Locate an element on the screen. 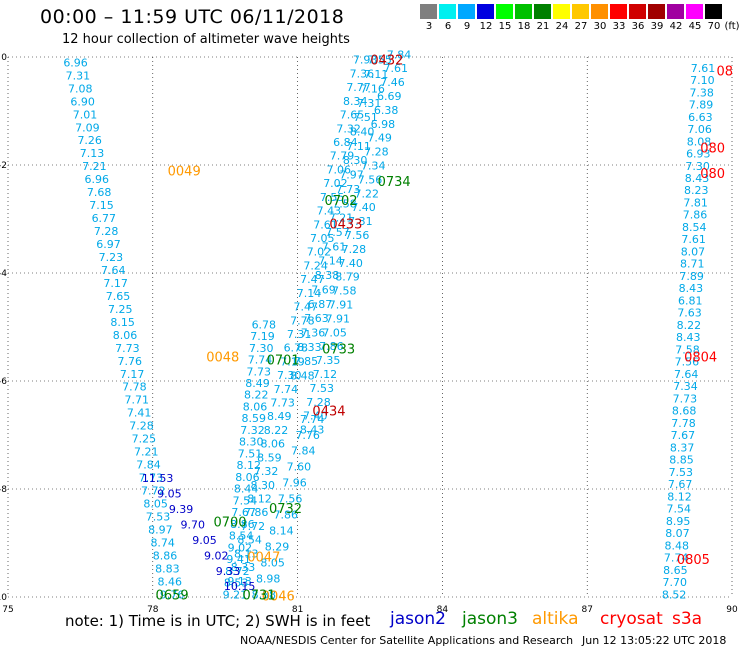 This screenshot has width=740, height=650. swh-value: 7.30 is located at coordinates (289, 375).